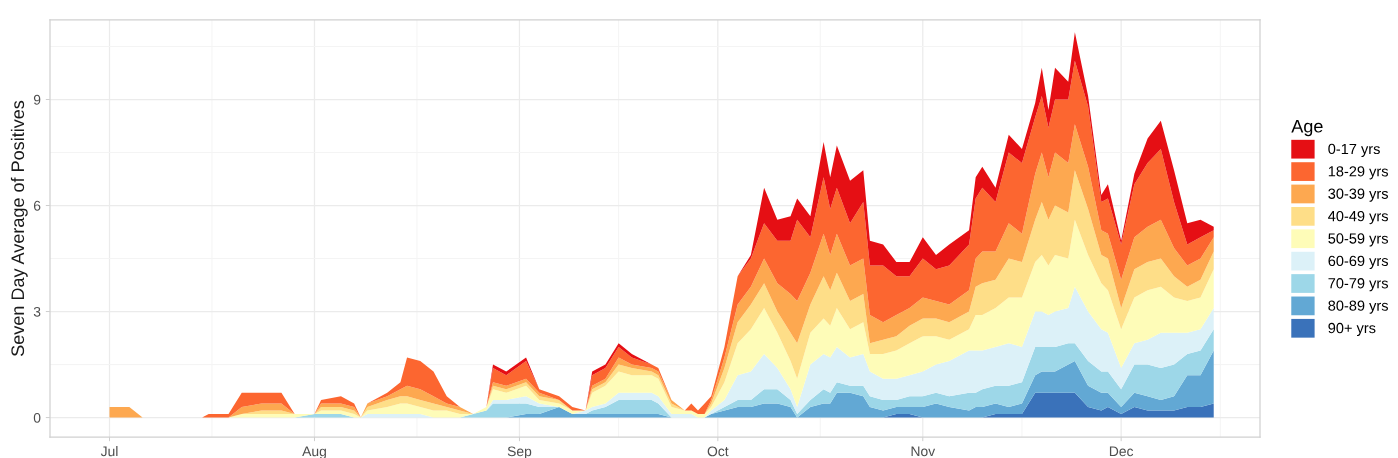 The height and width of the screenshot is (458, 1398). What do you see at coordinates (1358, 262) in the screenshot?
I see `legend-label: 60-69 yrs` at bounding box center [1358, 262].